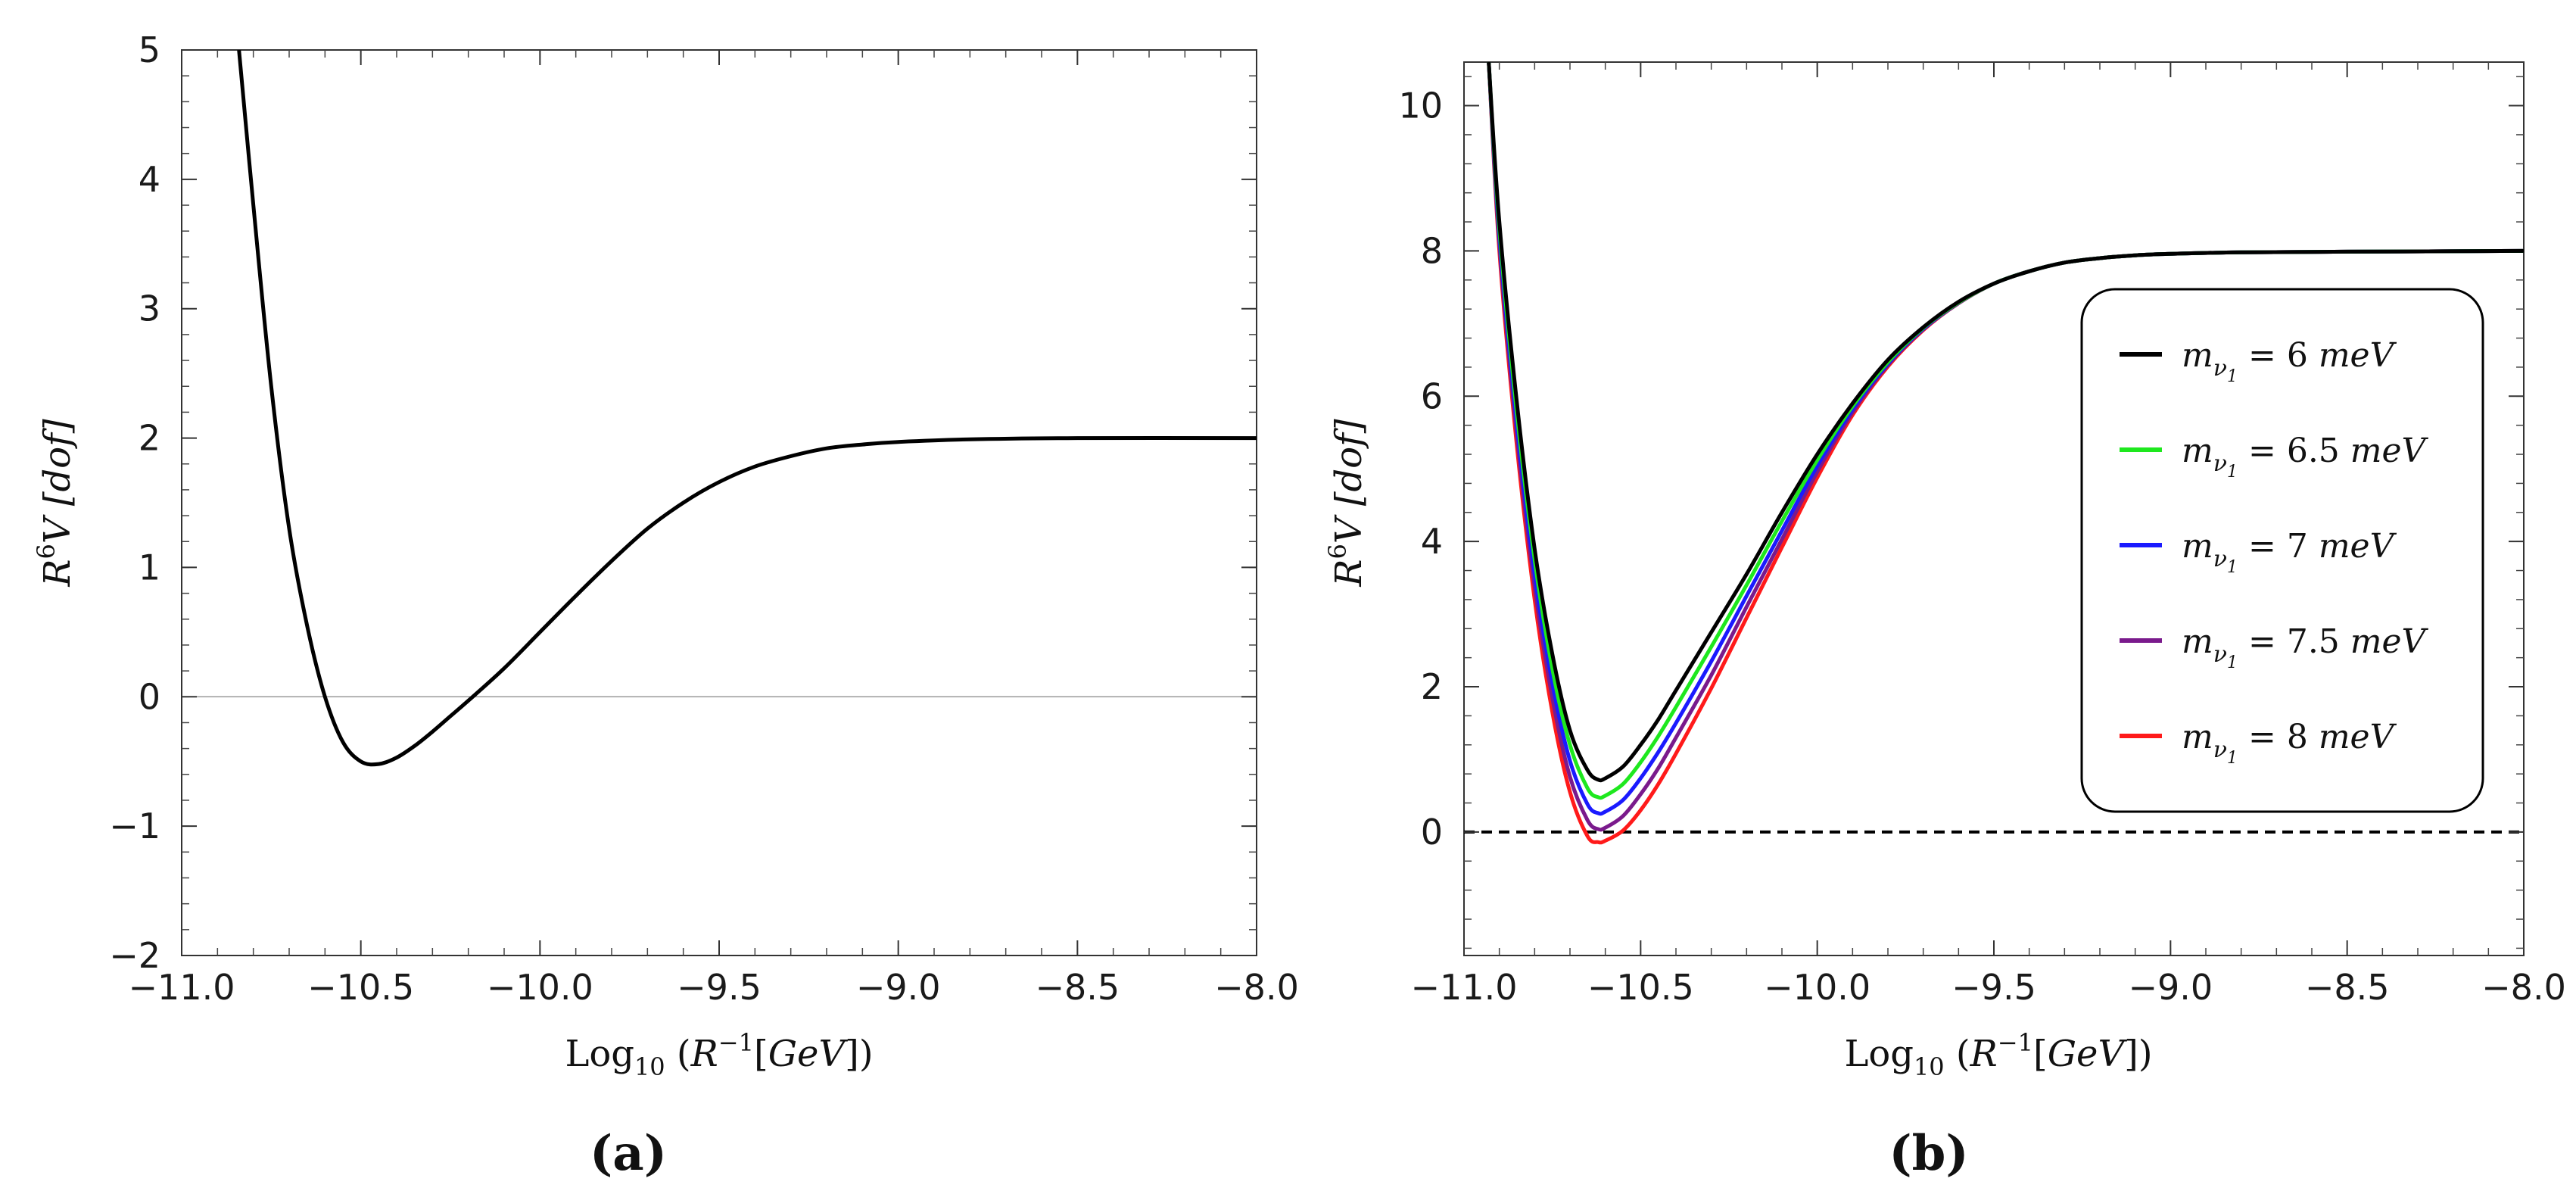 The height and width of the screenshot is (1194, 2576). I want to click on panel-a-x-tick-label: −11.0, so click(182, 987).